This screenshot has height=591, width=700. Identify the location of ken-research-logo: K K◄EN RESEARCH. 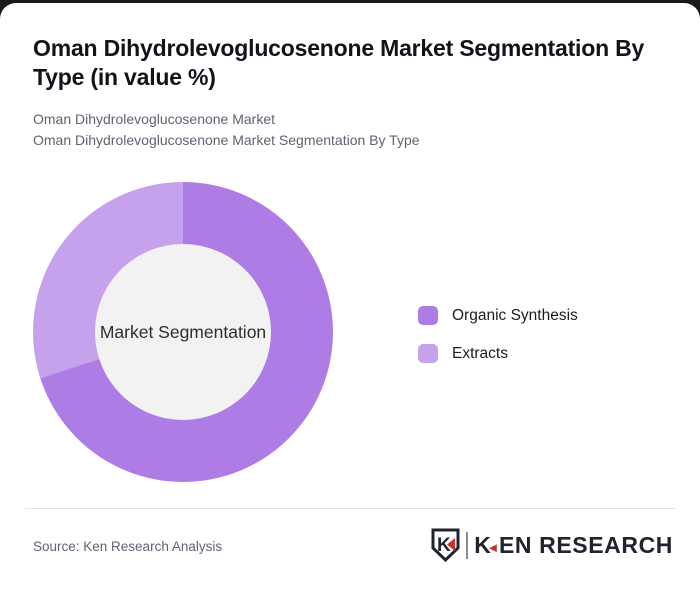
(551, 545).